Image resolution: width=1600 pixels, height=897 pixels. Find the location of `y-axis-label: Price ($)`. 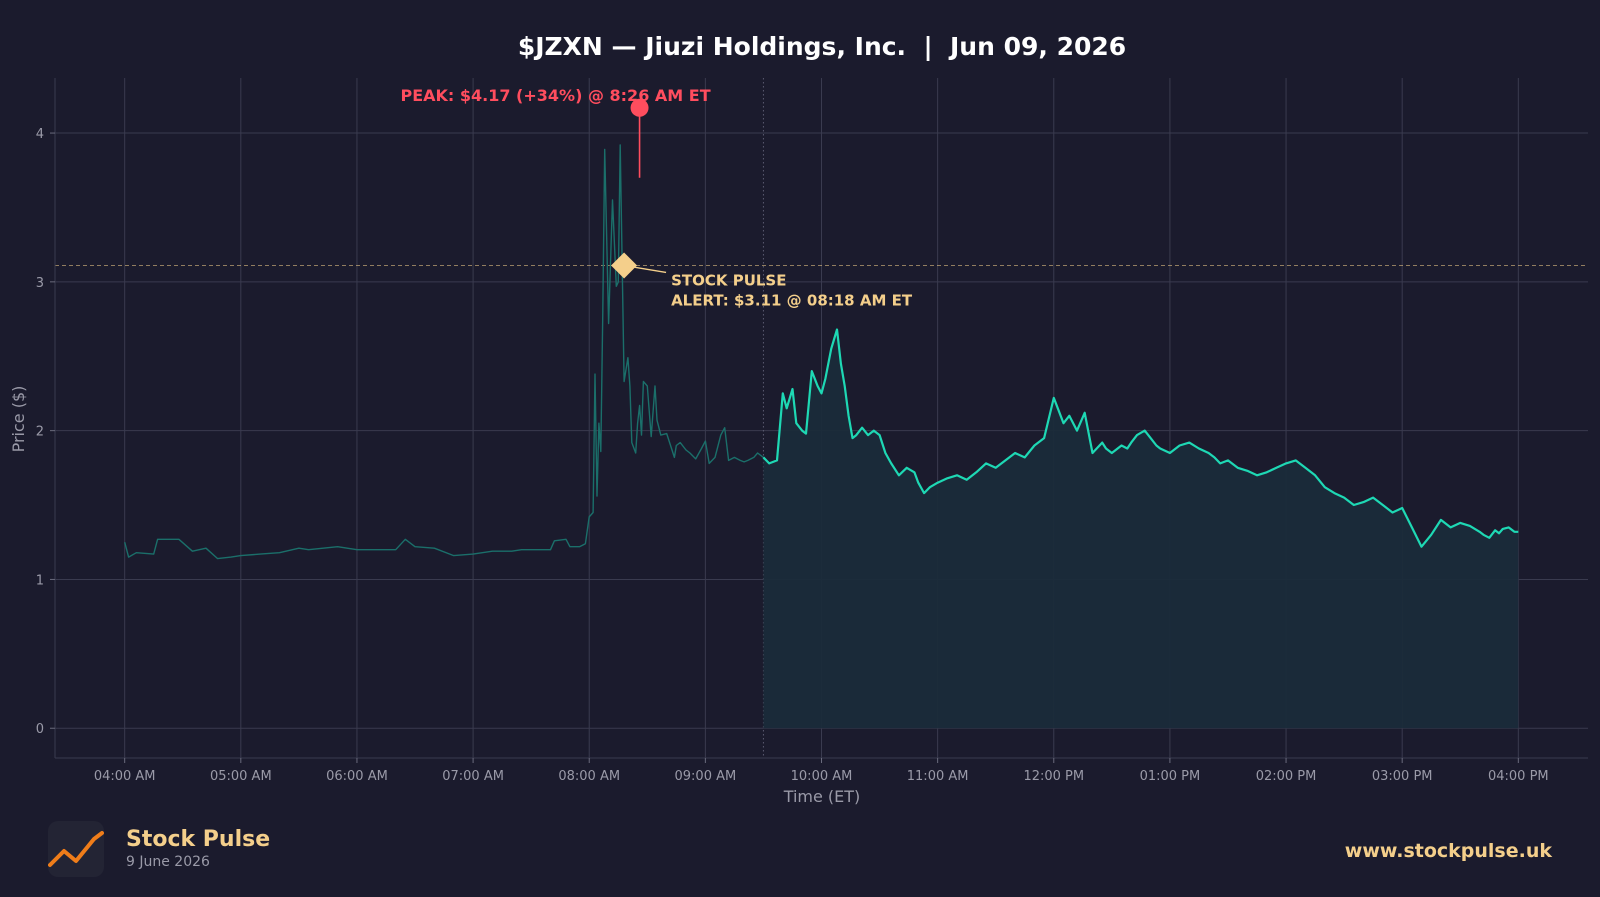

y-axis-label: Price ($) is located at coordinates (18, 419).